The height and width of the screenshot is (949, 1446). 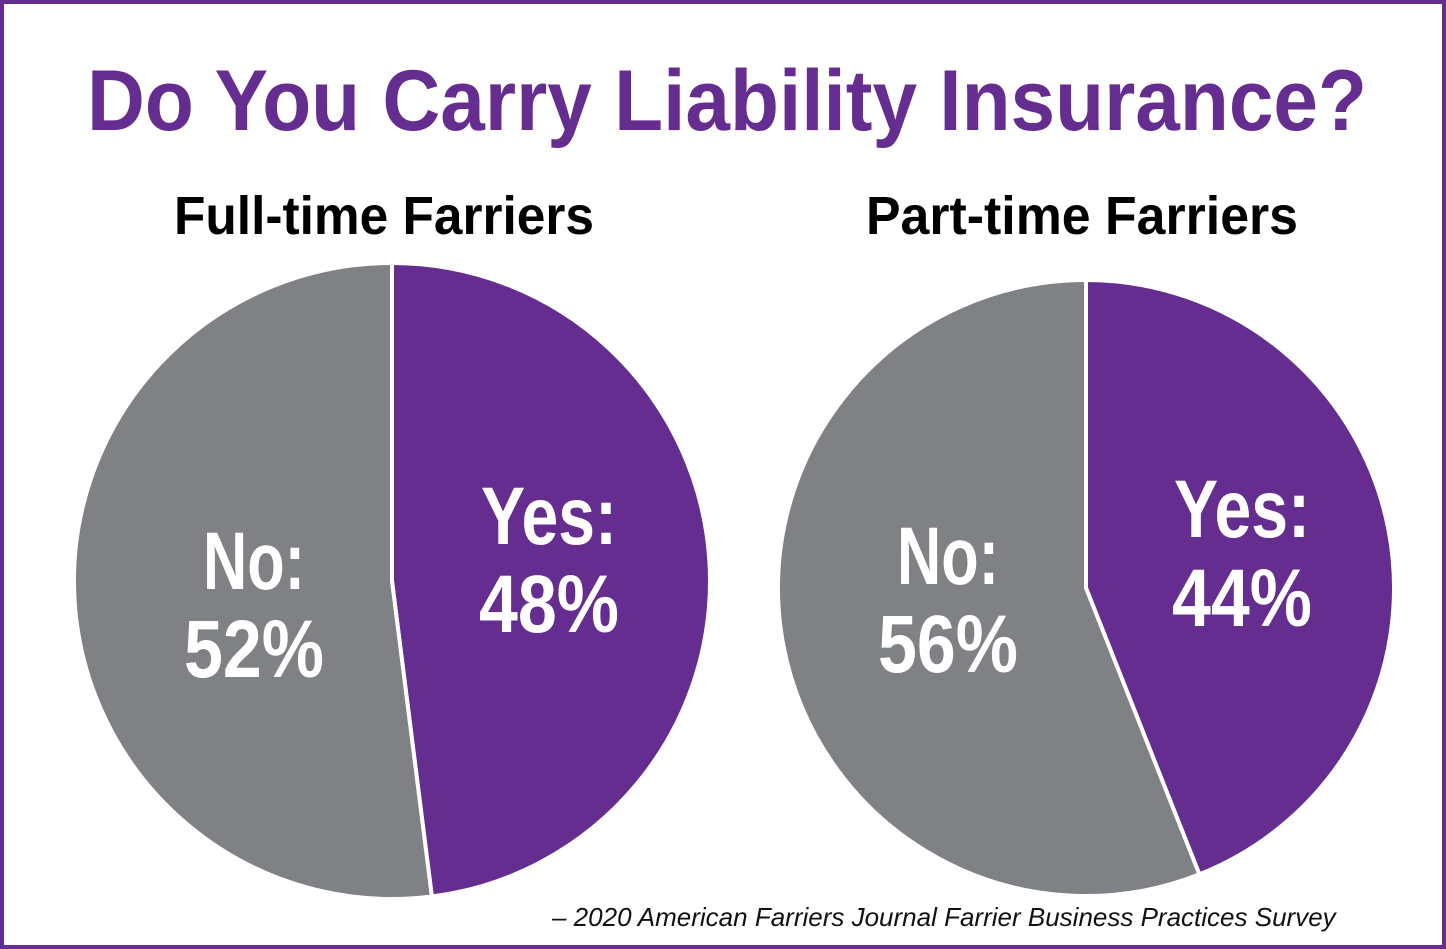 I want to click on pie-1-slice-yes, so click(x=1240, y=577).